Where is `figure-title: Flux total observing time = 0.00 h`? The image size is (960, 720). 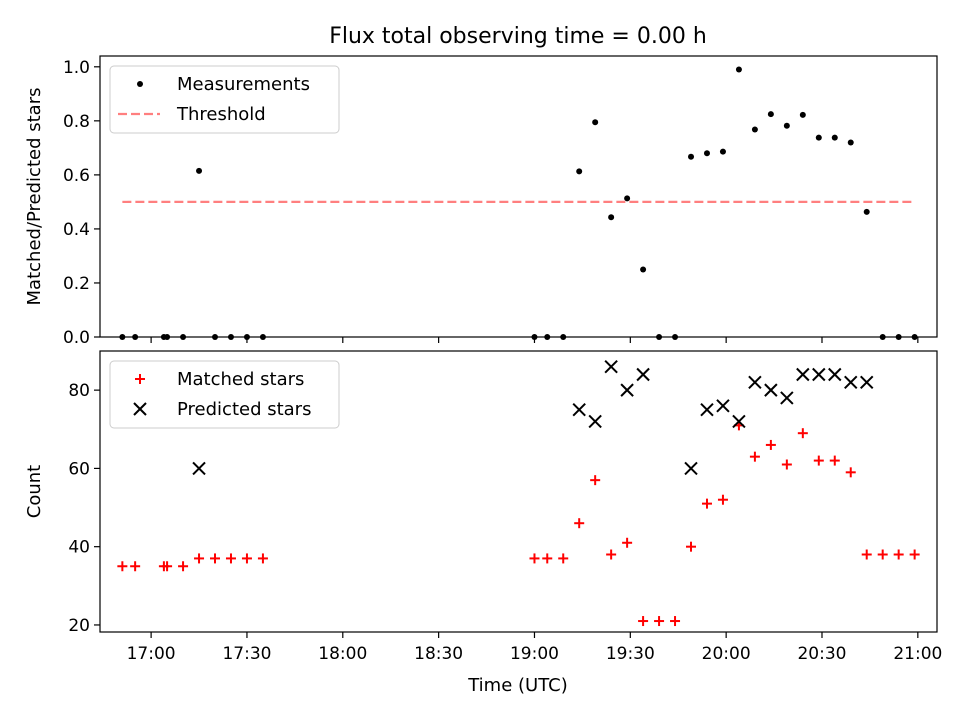
figure-title: Flux total observing time = 0.00 h is located at coordinates (518, 36).